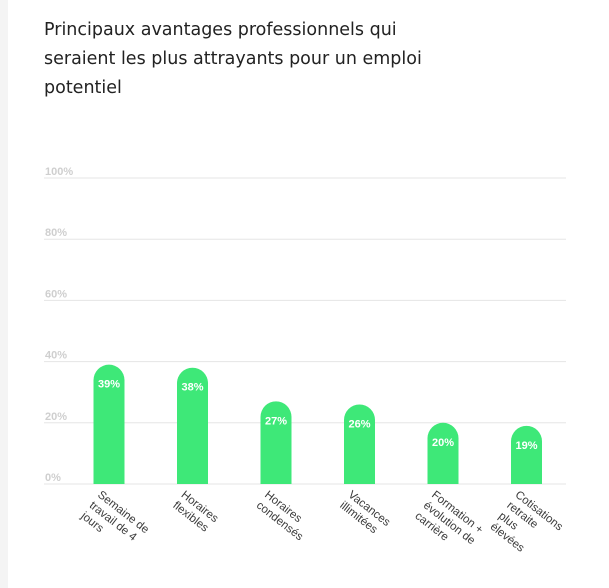 The height and width of the screenshot is (588, 609). I want to click on y-tick-label: 100%, so click(59, 172).